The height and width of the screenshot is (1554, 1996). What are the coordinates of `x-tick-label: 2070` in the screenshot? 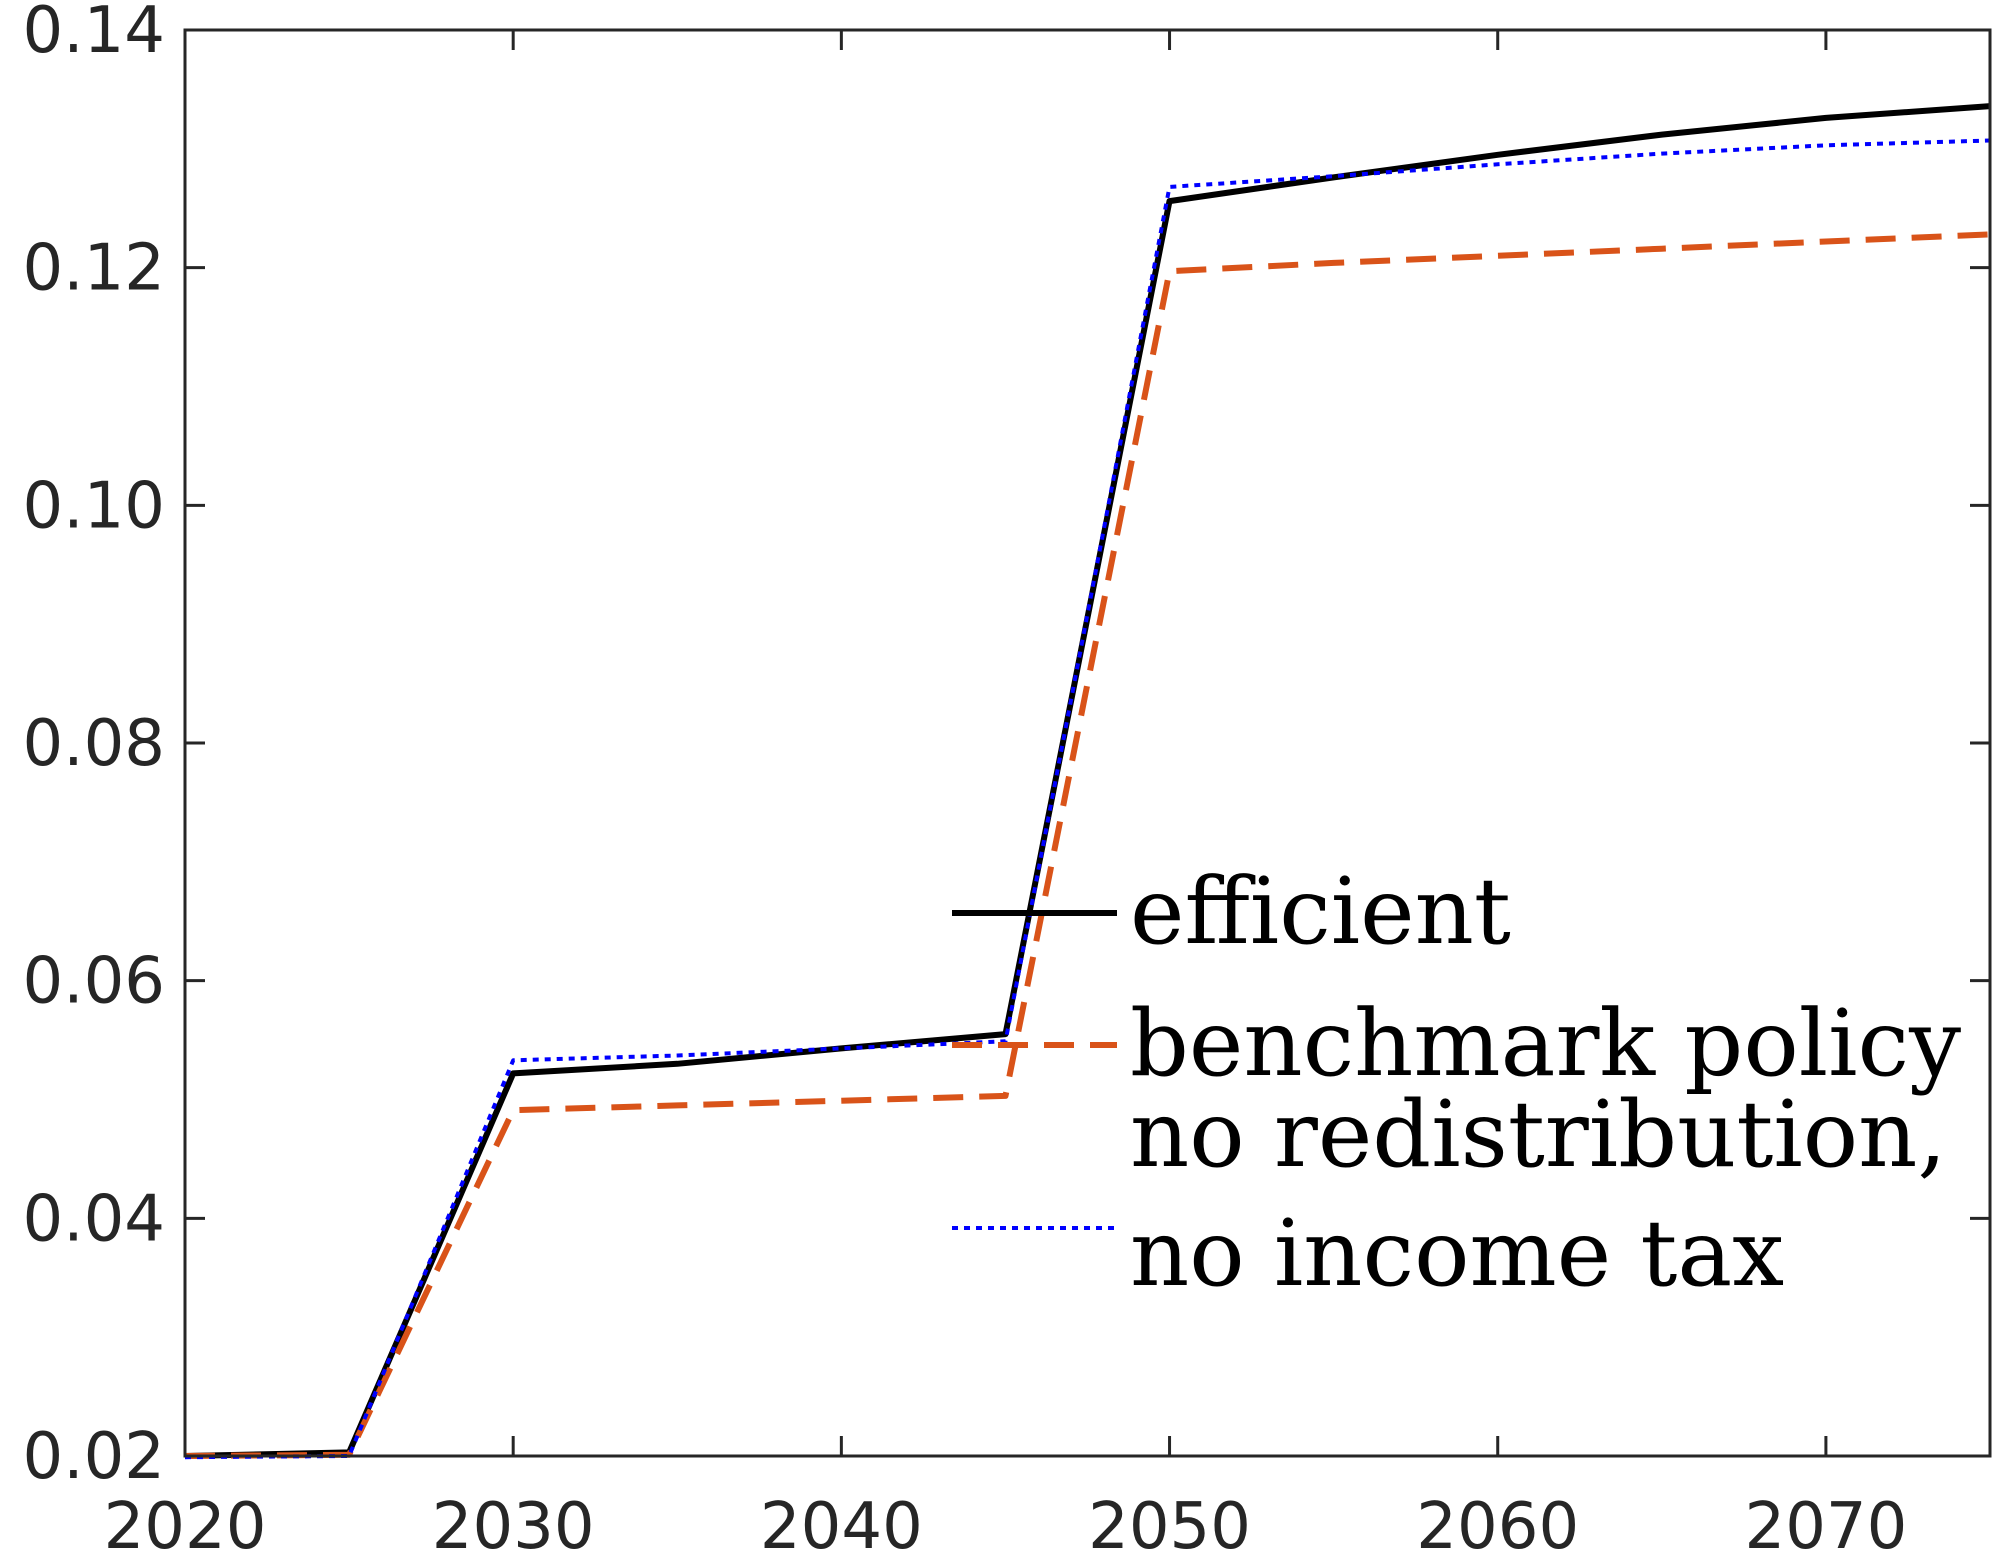 It's located at (1825, 1522).